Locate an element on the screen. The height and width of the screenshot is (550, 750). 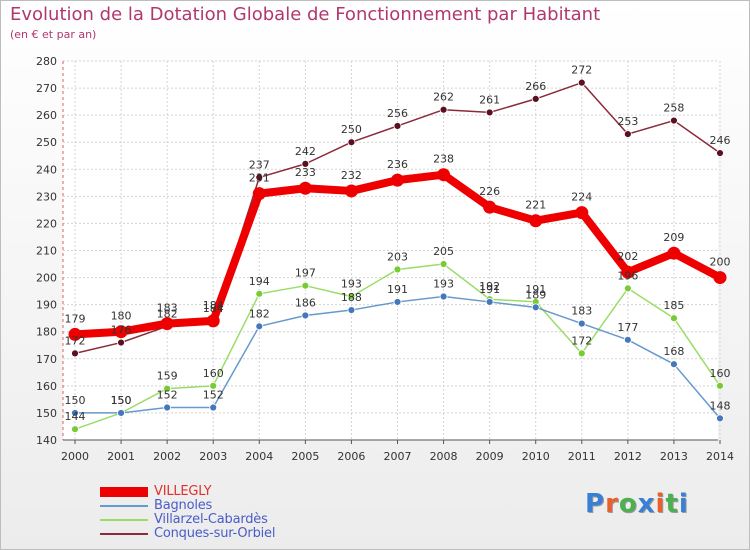
data-label: 232 is located at coordinates (351, 175).